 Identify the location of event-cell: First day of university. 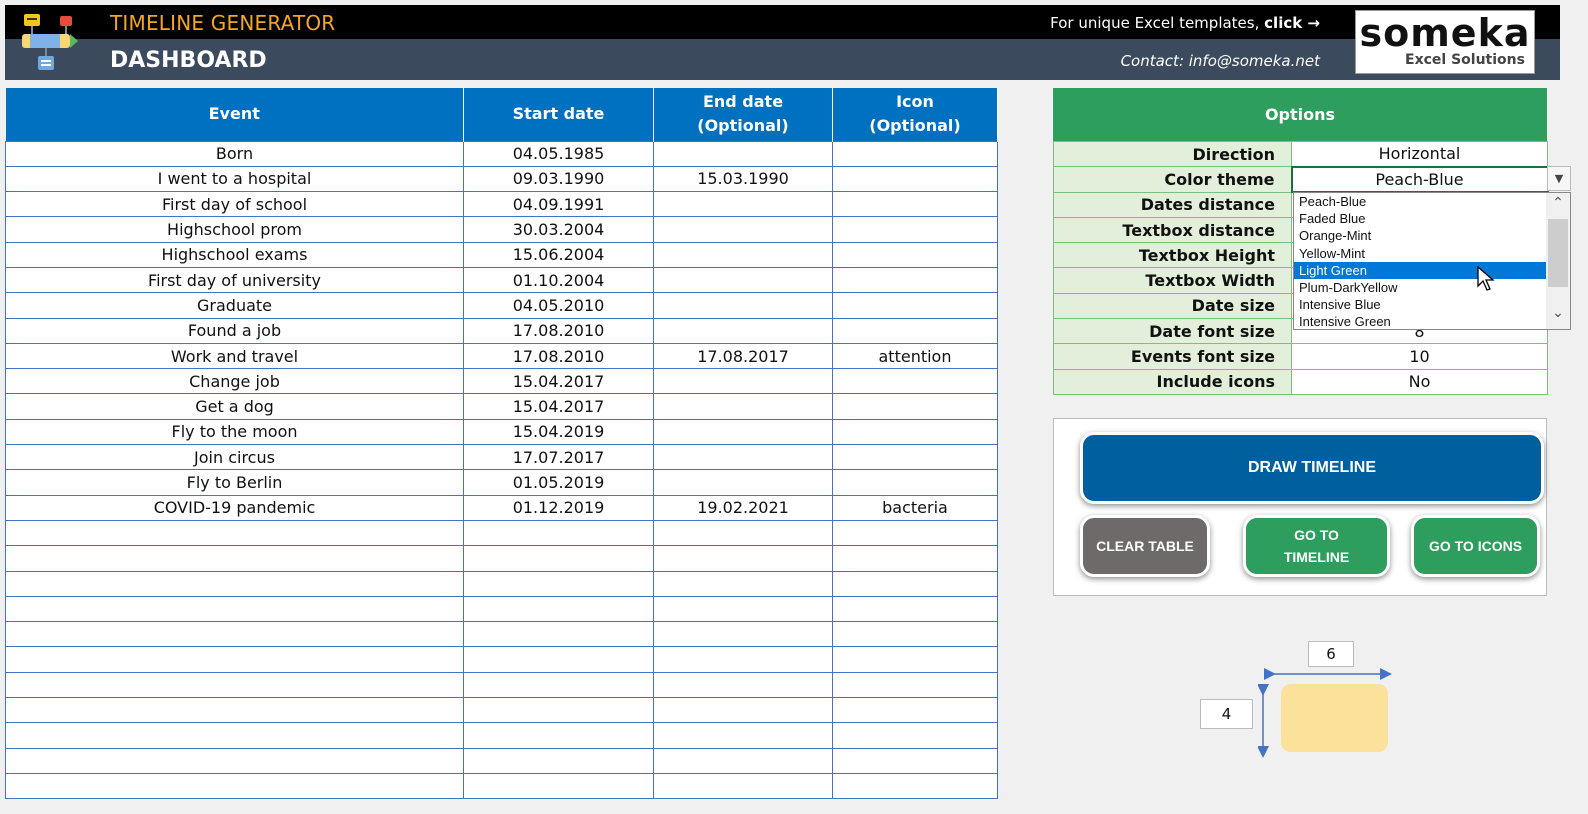
(234, 280).